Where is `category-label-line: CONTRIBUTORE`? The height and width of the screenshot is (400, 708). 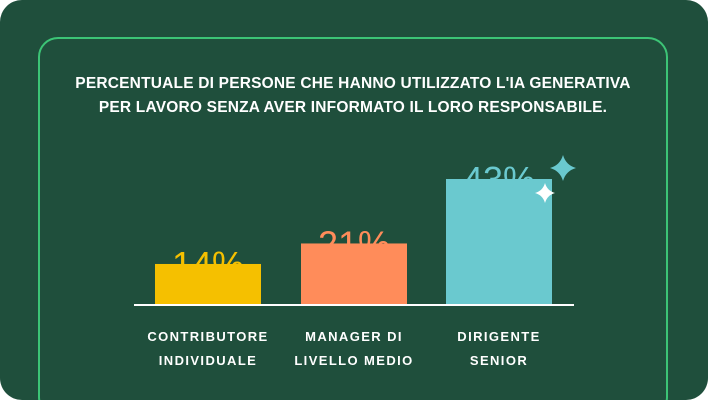
category-label-line: CONTRIBUTORE is located at coordinates (208, 336).